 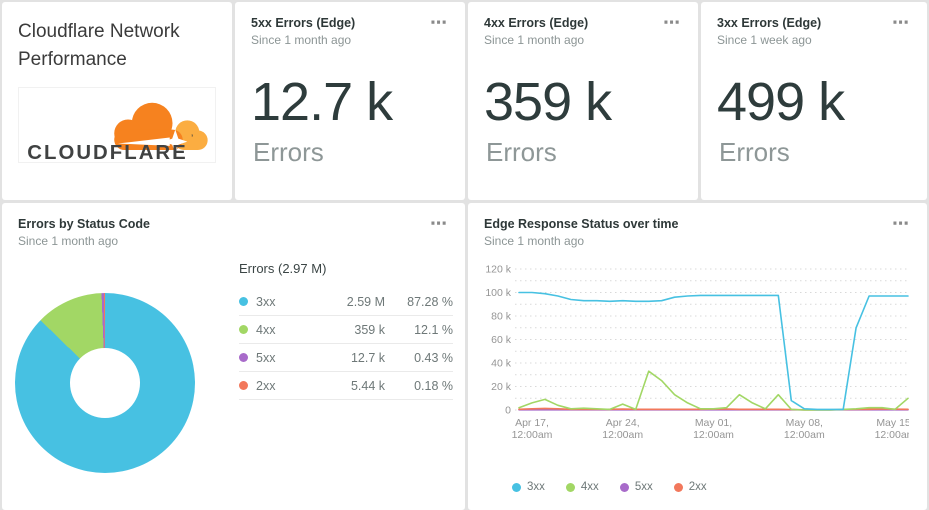 What do you see at coordinates (365, 301) in the screenshot?
I see `series-value: 2.59 M` at bounding box center [365, 301].